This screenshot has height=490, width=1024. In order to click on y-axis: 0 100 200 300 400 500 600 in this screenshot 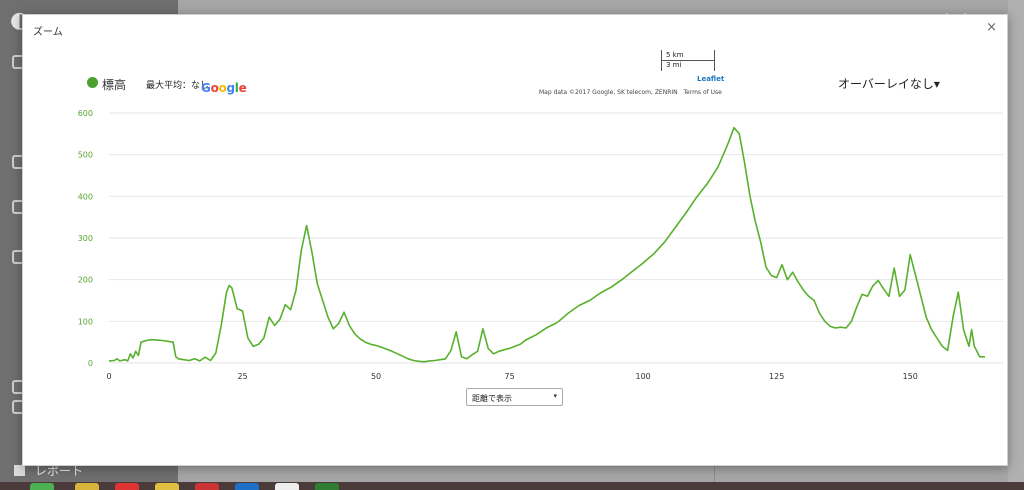, I will do `click(85, 238)`.